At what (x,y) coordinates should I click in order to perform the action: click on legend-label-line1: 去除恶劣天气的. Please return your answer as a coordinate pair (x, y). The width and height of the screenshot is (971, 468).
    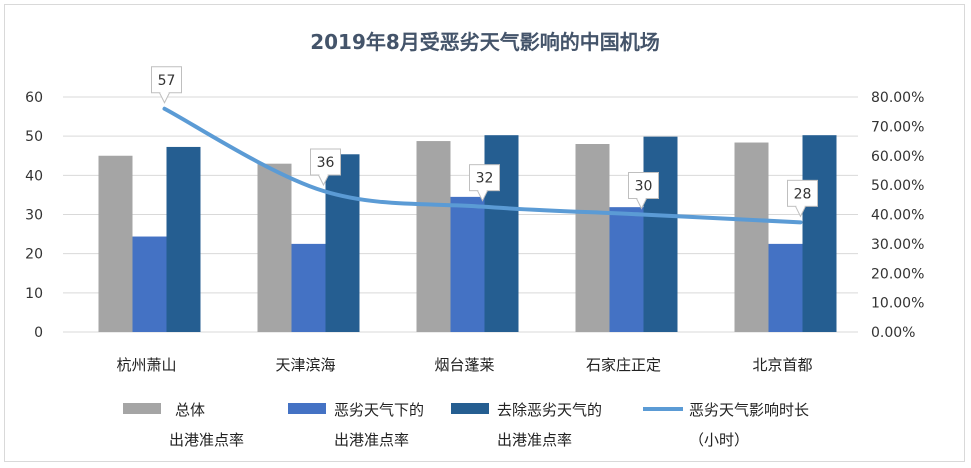
    Looking at the image, I should click on (549, 410).